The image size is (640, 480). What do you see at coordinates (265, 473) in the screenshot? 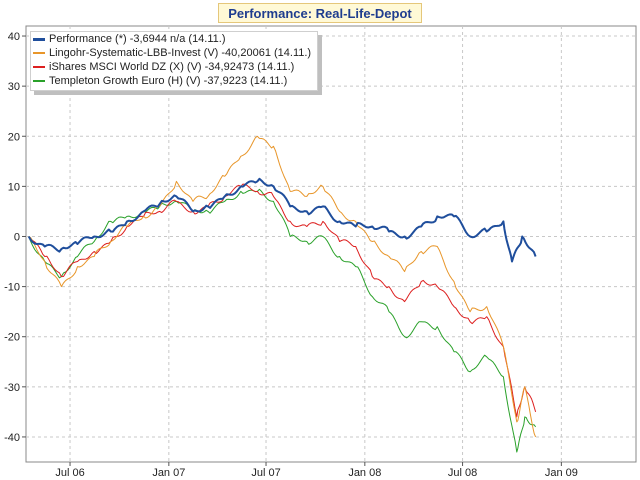
I see `x-tick-label: Jul 07` at bounding box center [265, 473].